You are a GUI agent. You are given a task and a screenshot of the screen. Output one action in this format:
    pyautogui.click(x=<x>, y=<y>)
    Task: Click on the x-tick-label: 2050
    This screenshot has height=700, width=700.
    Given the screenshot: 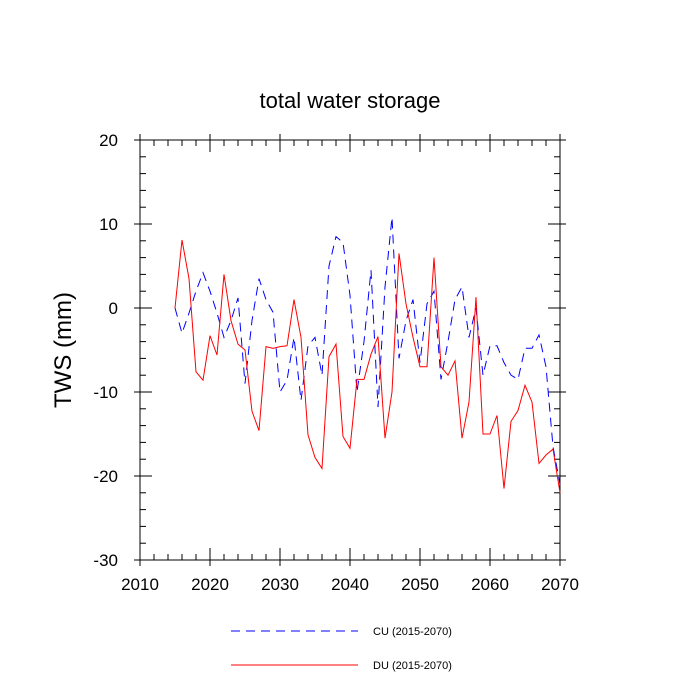 What is the action you would take?
    pyautogui.click(x=420, y=584)
    